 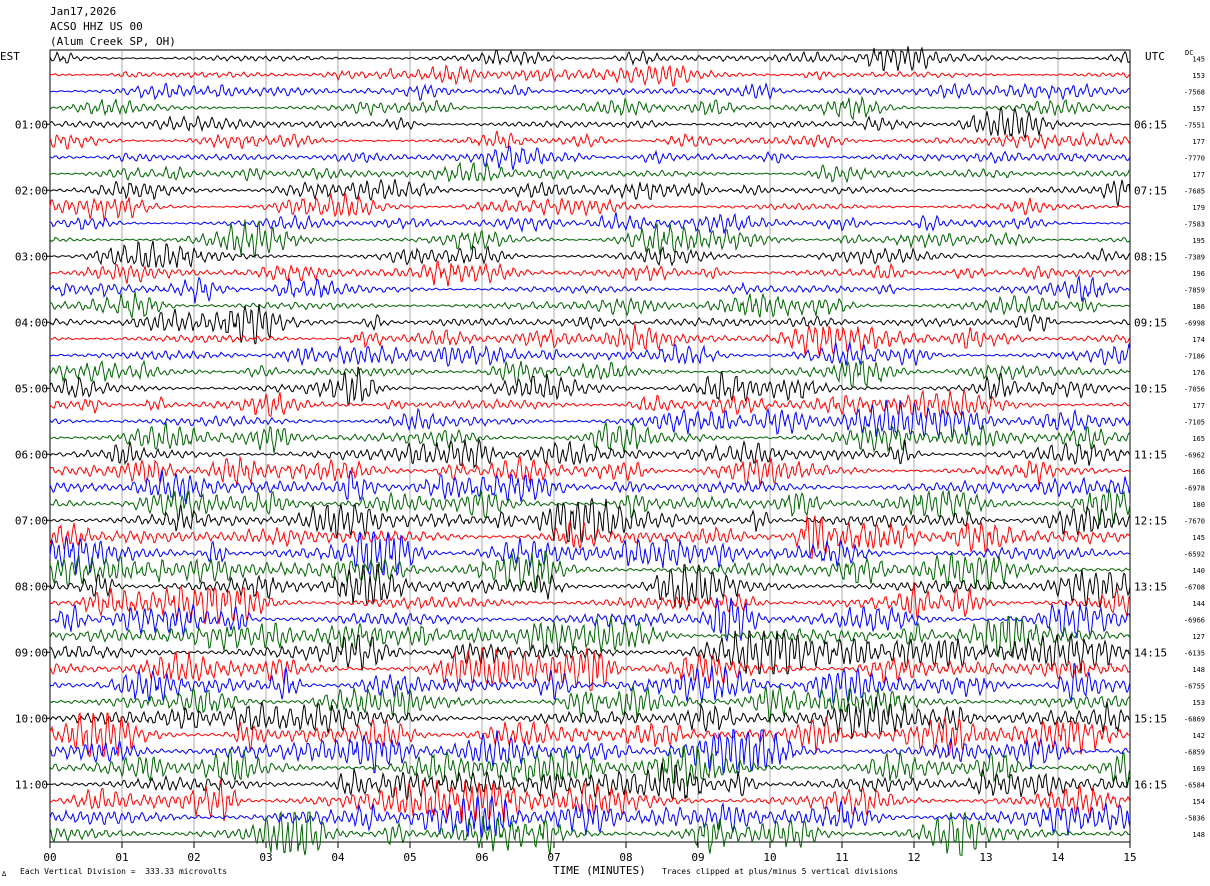 I want to click on chart-date: Jan17,2026, so click(x=83, y=11).